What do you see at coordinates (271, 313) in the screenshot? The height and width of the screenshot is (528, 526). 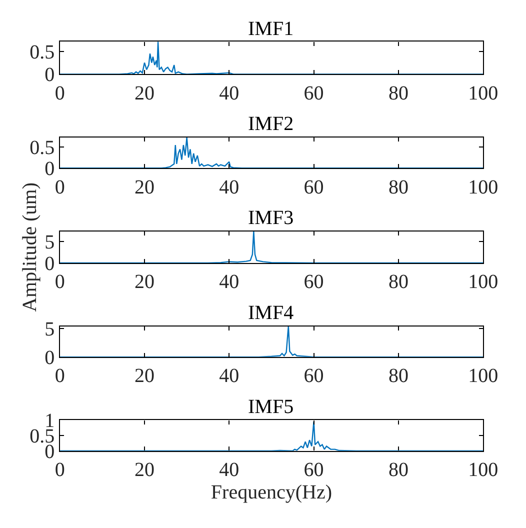 I see `chart-title: IMF4` at bounding box center [271, 313].